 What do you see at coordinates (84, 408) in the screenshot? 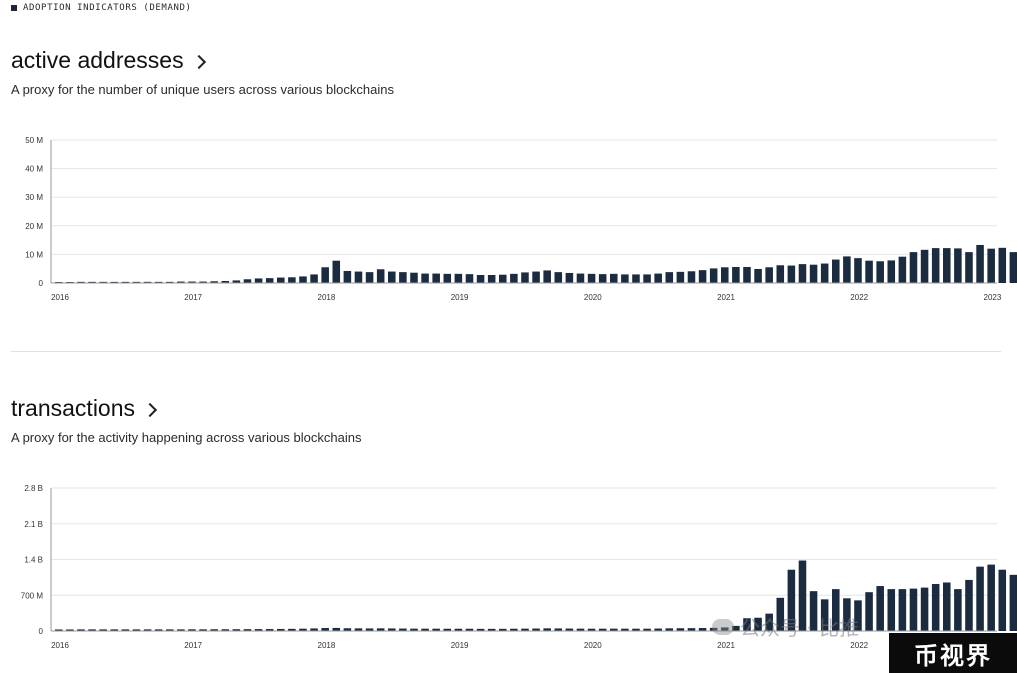
I see `transactions-title-link: transactions` at bounding box center [84, 408].